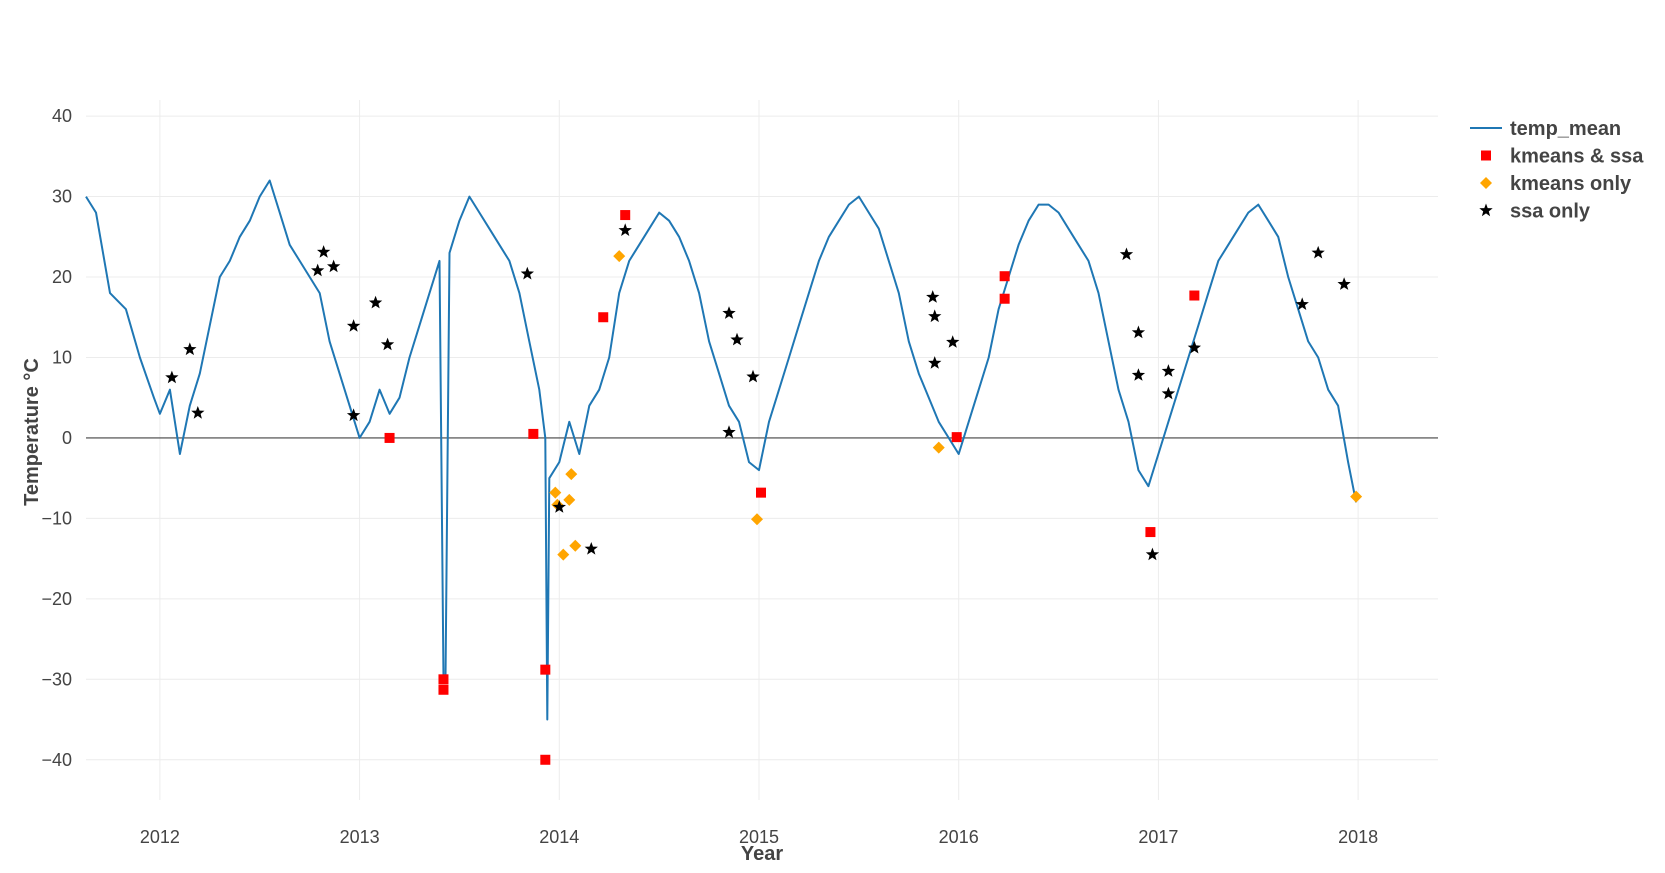  I want to click on legend-label: ssa only, so click(1550, 212).